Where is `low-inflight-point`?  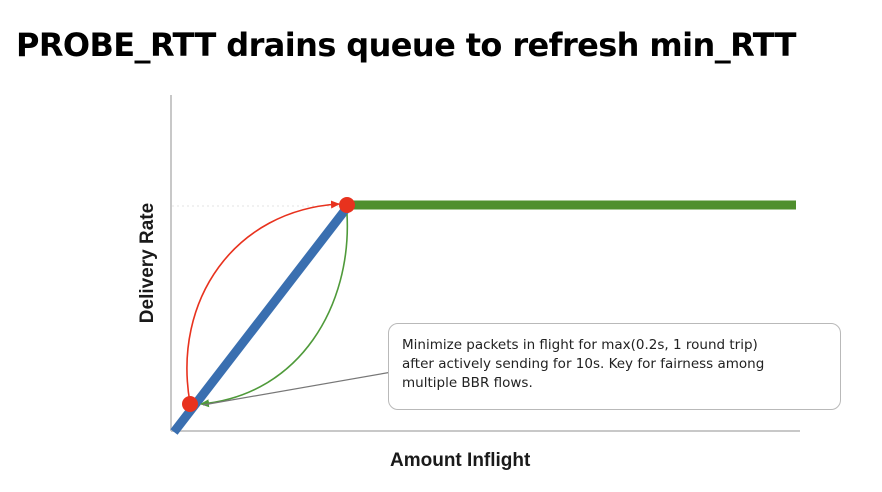
low-inflight-point is located at coordinates (190, 404).